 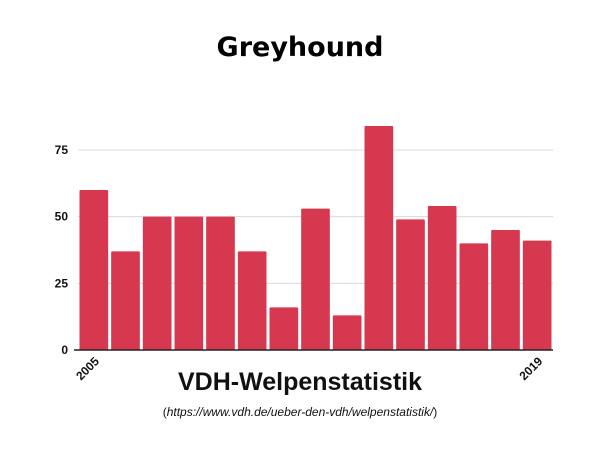 What do you see at coordinates (537, 295) in the screenshot?
I see `bar-2019` at bounding box center [537, 295].